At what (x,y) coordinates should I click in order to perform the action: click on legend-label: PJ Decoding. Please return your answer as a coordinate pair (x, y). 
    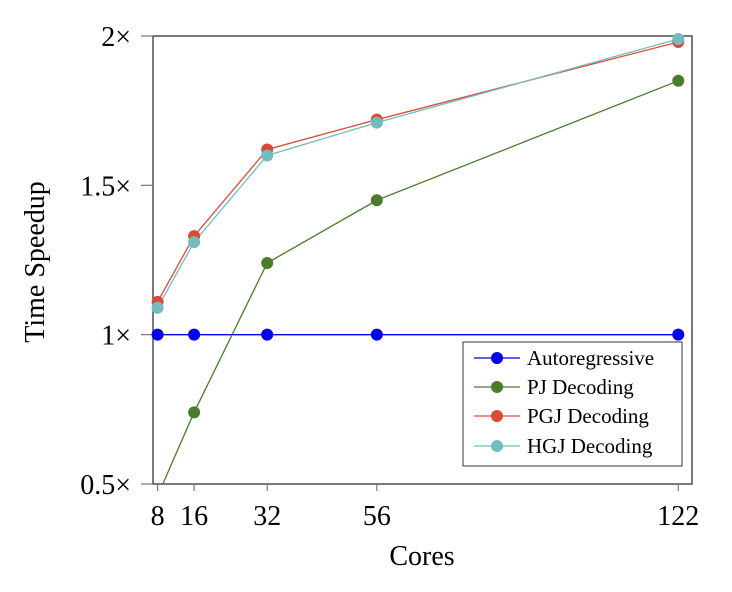
    Looking at the image, I should click on (580, 387).